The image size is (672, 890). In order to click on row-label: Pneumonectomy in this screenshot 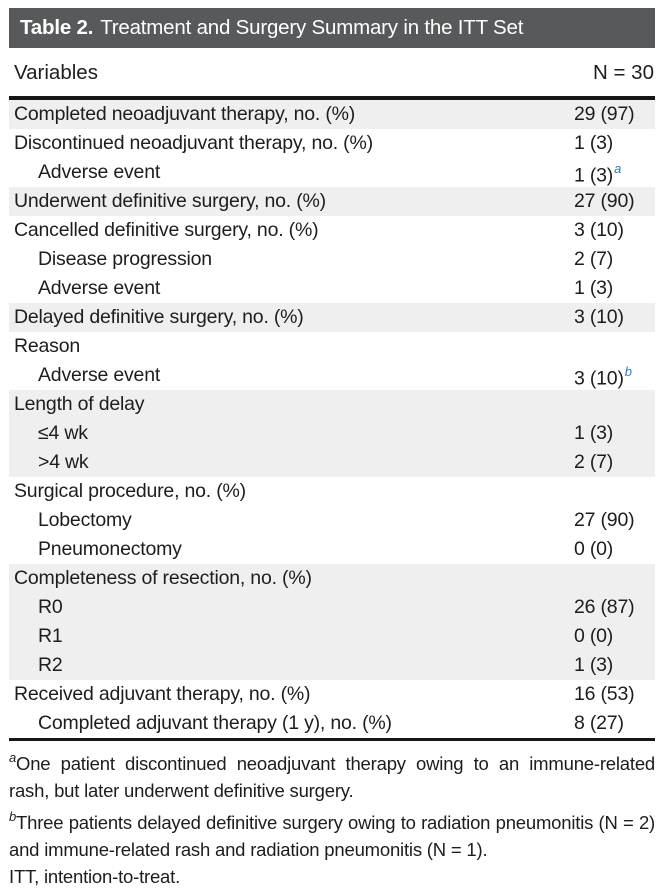, I will do `click(110, 549)`.